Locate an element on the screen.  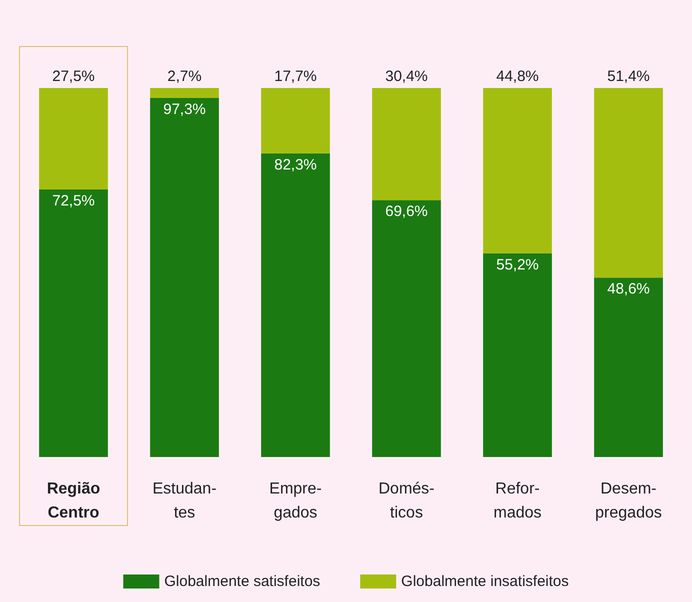
x-tick-label: Desem- pregados is located at coordinates (628, 501).